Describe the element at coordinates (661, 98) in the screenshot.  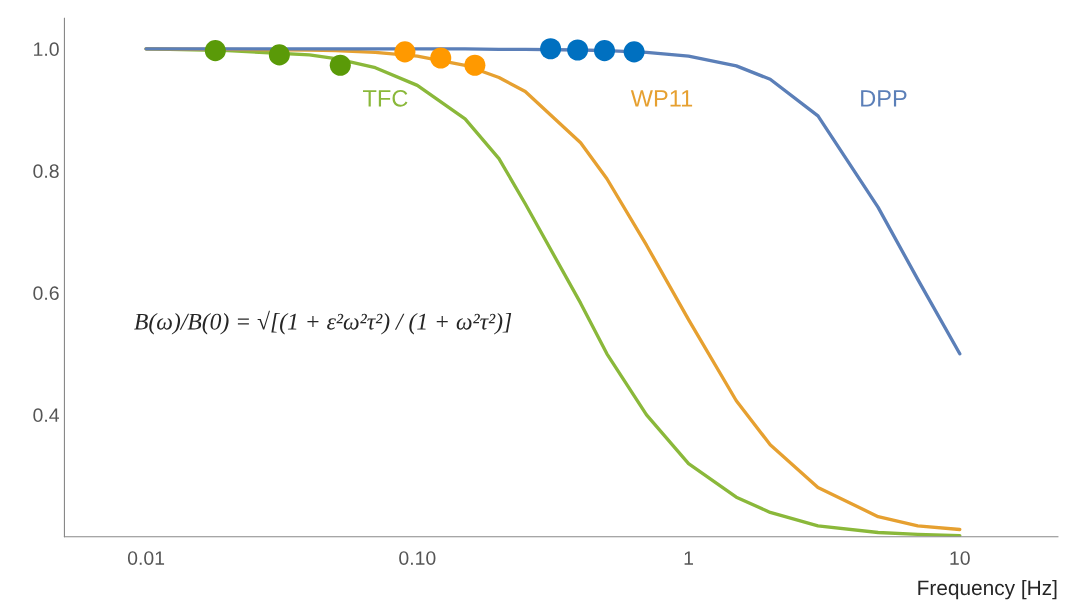
I see `text: WP11` at that location.